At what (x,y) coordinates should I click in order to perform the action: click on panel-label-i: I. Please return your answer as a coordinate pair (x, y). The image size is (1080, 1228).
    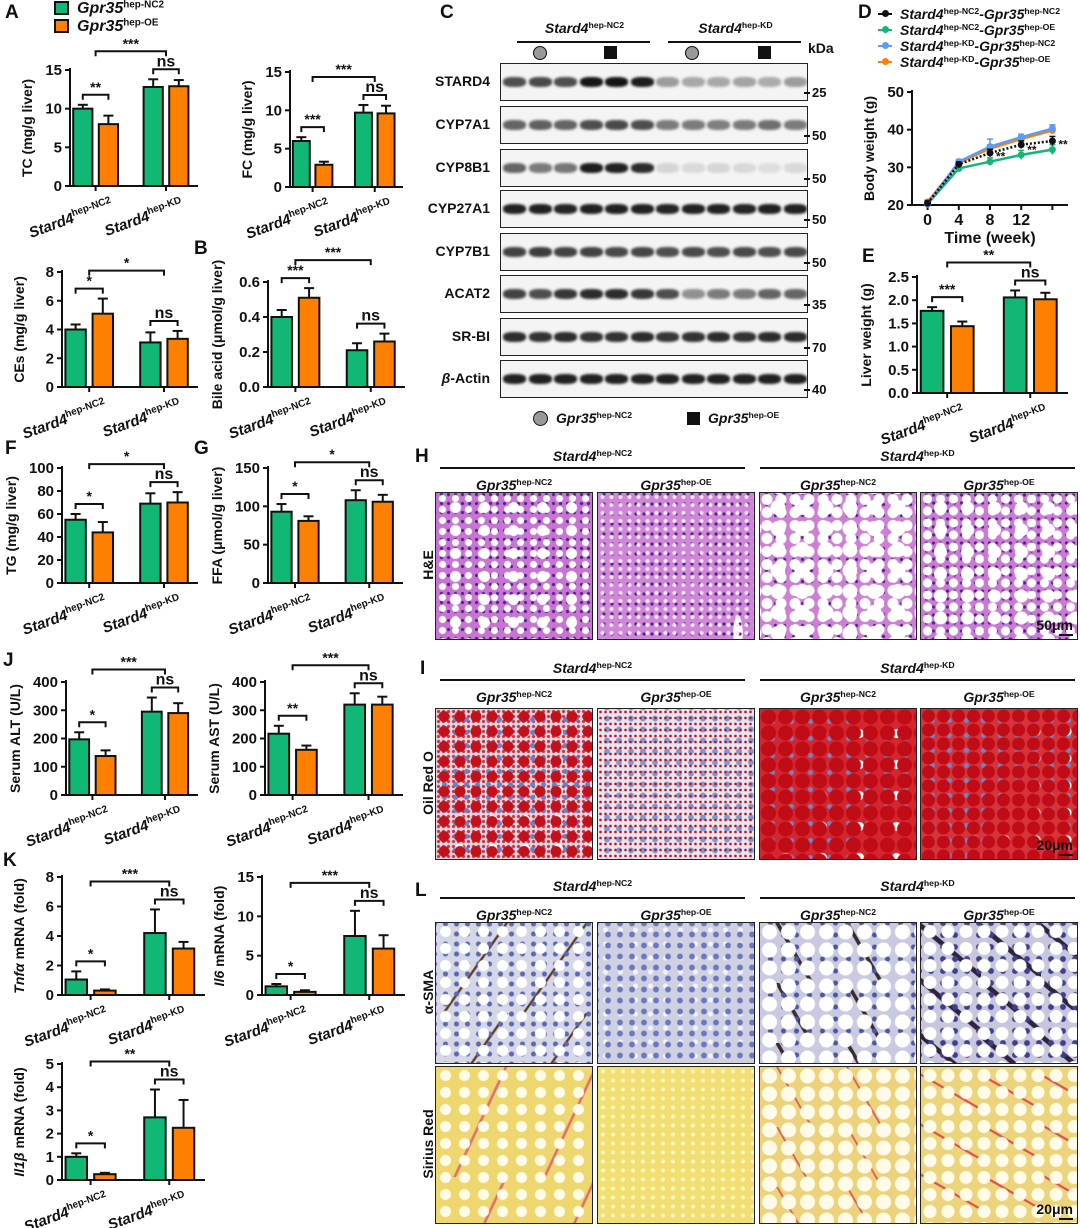
    Looking at the image, I should click on (423, 668).